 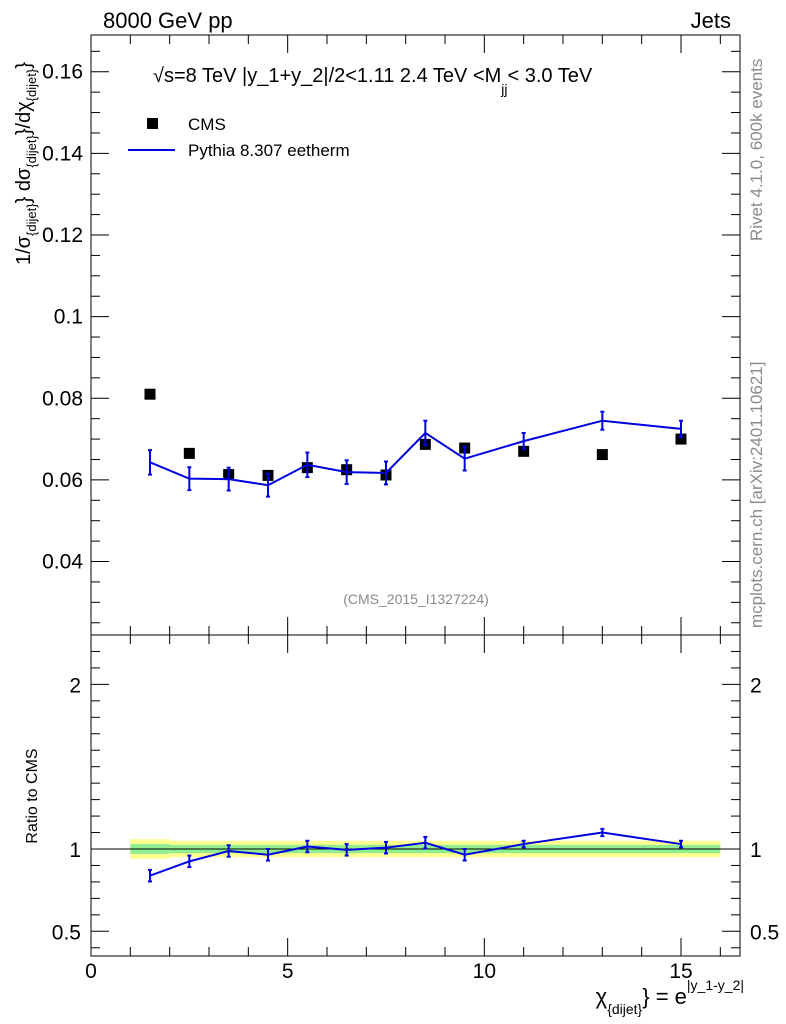 What do you see at coordinates (31, 219) in the screenshot?
I see `ylabel-sub-1: {dijet}` at bounding box center [31, 219].